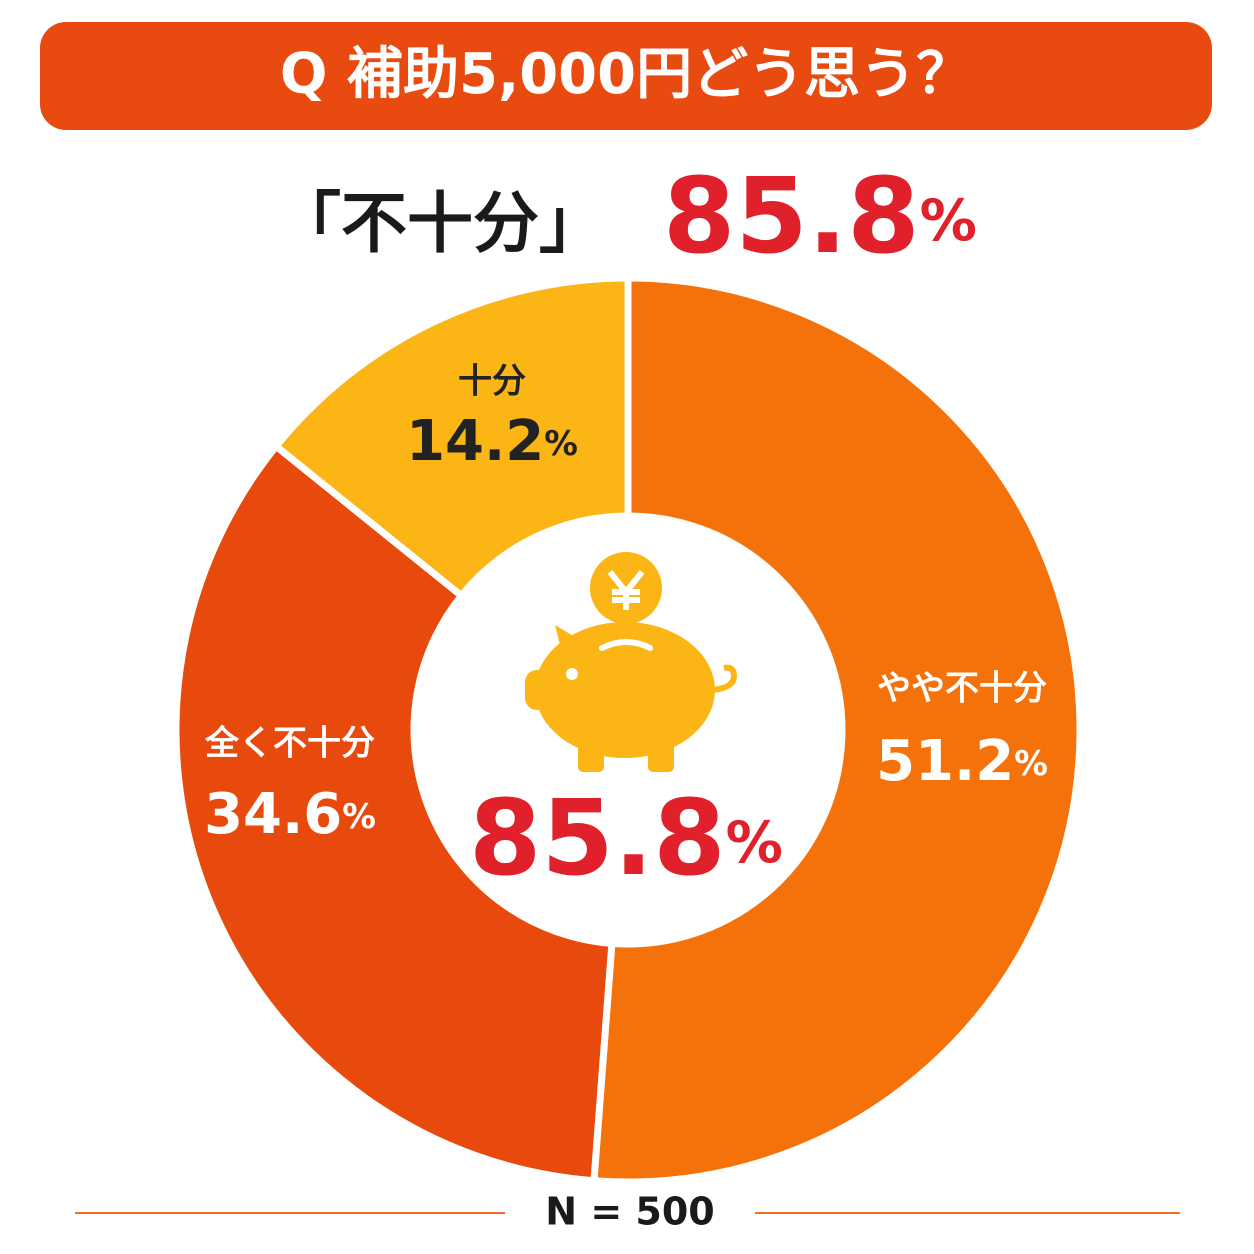  Describe the element at coordinates (962, 689) in the screenshot. I see `slice-label: やや不十分` at that location.